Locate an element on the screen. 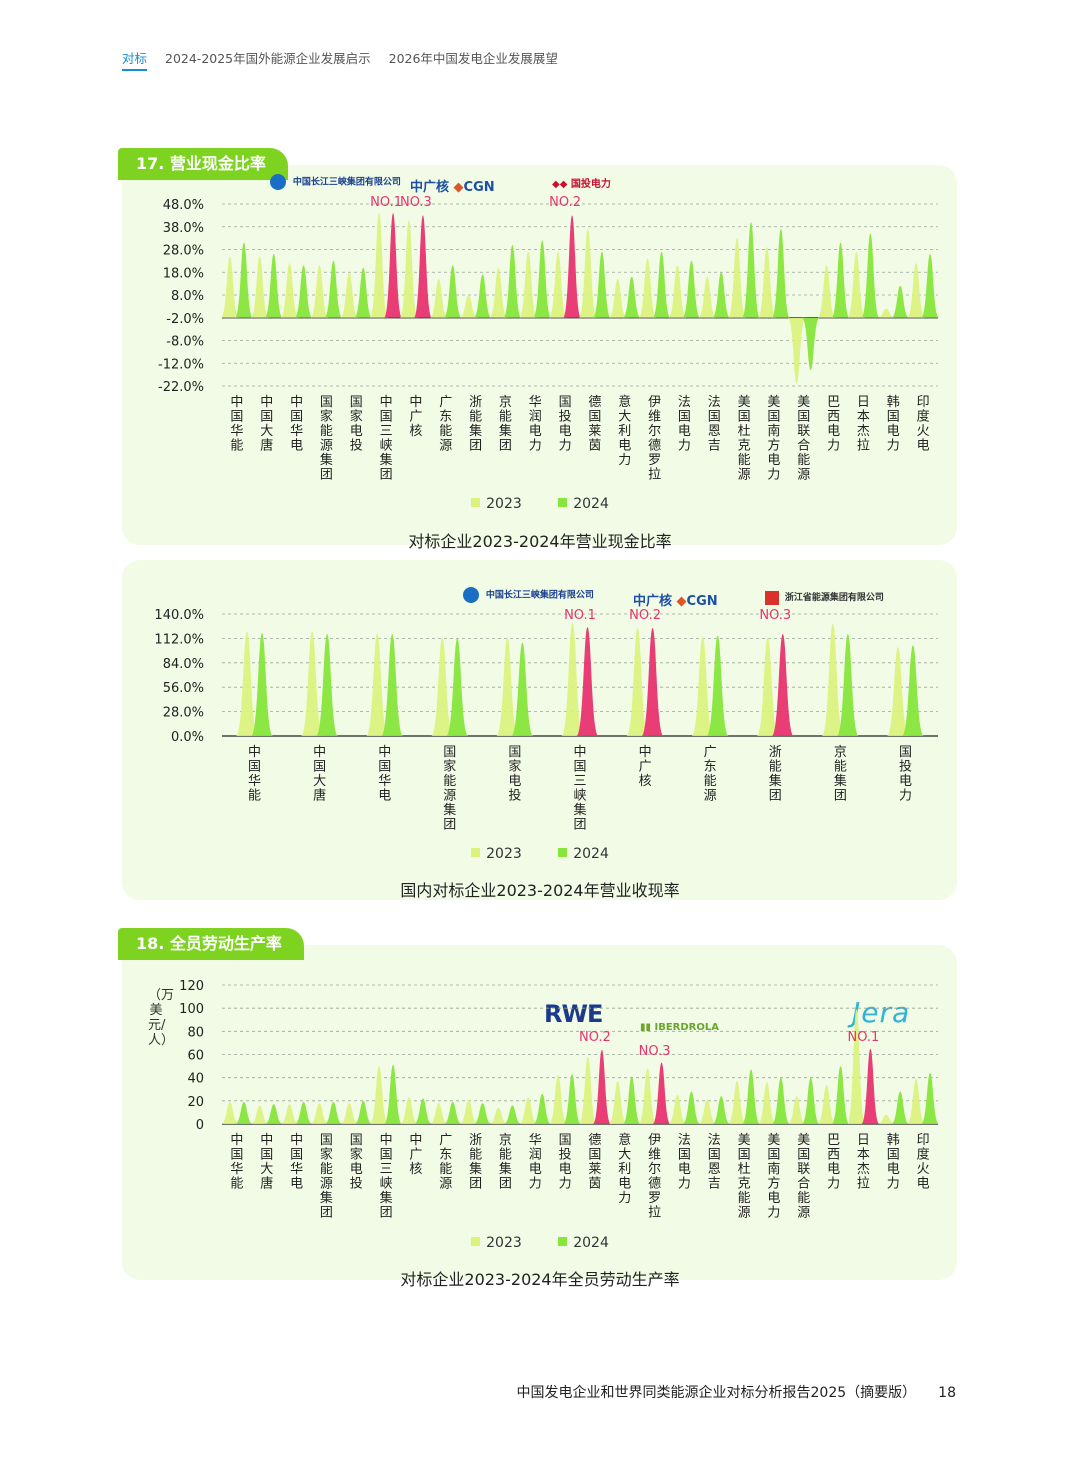  x-tick-label-char: 巴 is located at coordinates (833, 1140).